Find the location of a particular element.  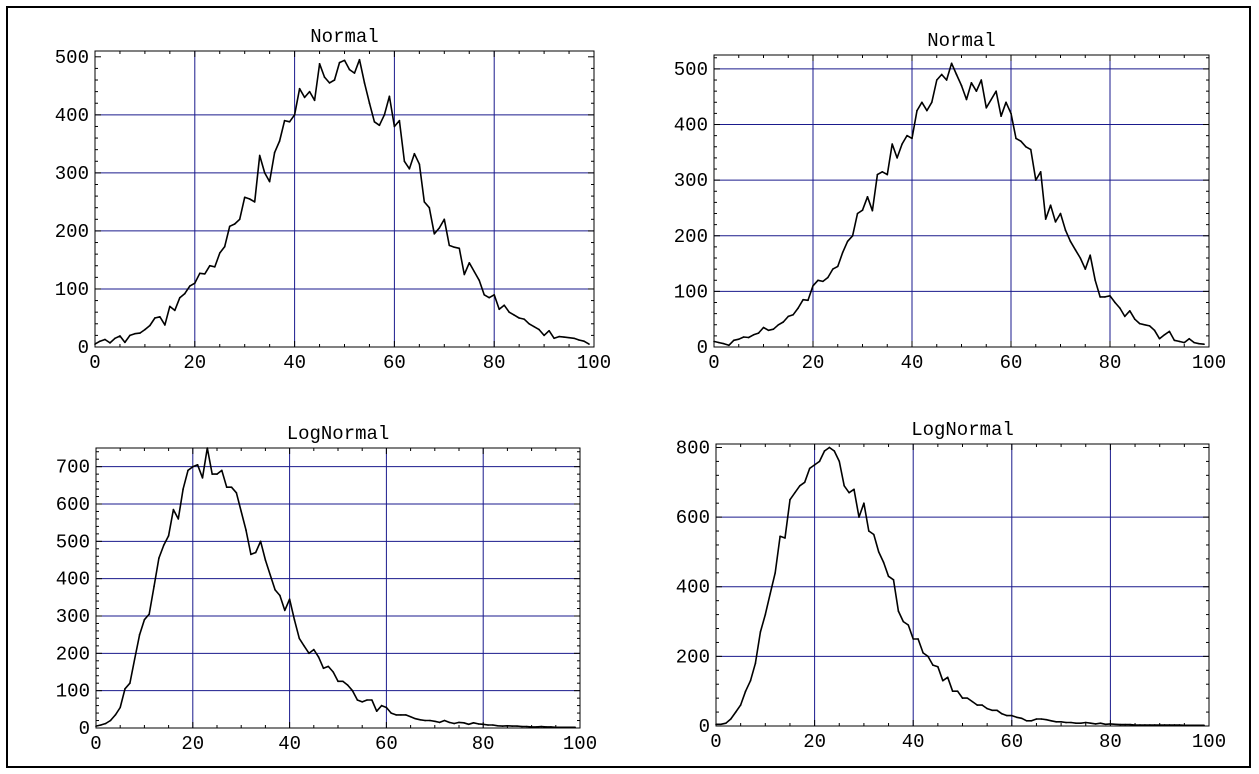

chart-title: Normal is located at coordinates (344, 37).